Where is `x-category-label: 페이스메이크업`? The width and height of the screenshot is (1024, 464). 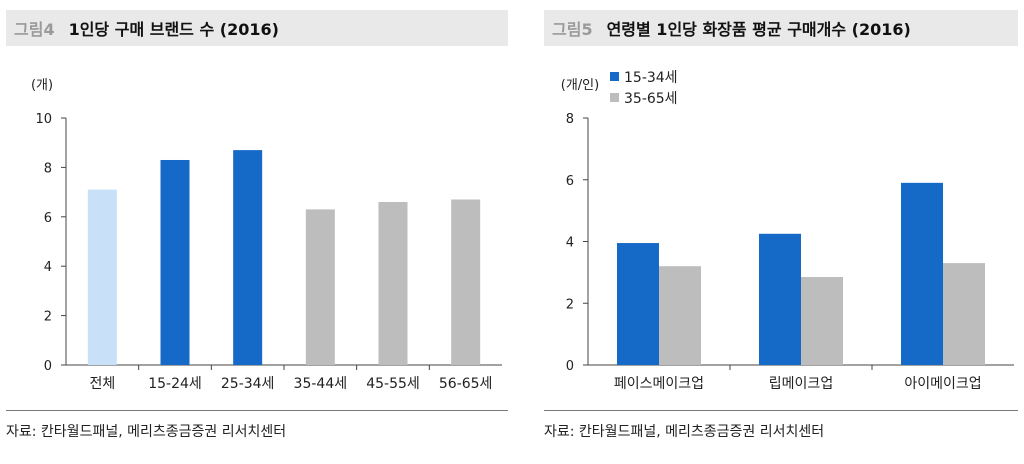 x-category-label: 페이스메이크업 is located at coordinates (659, 384).